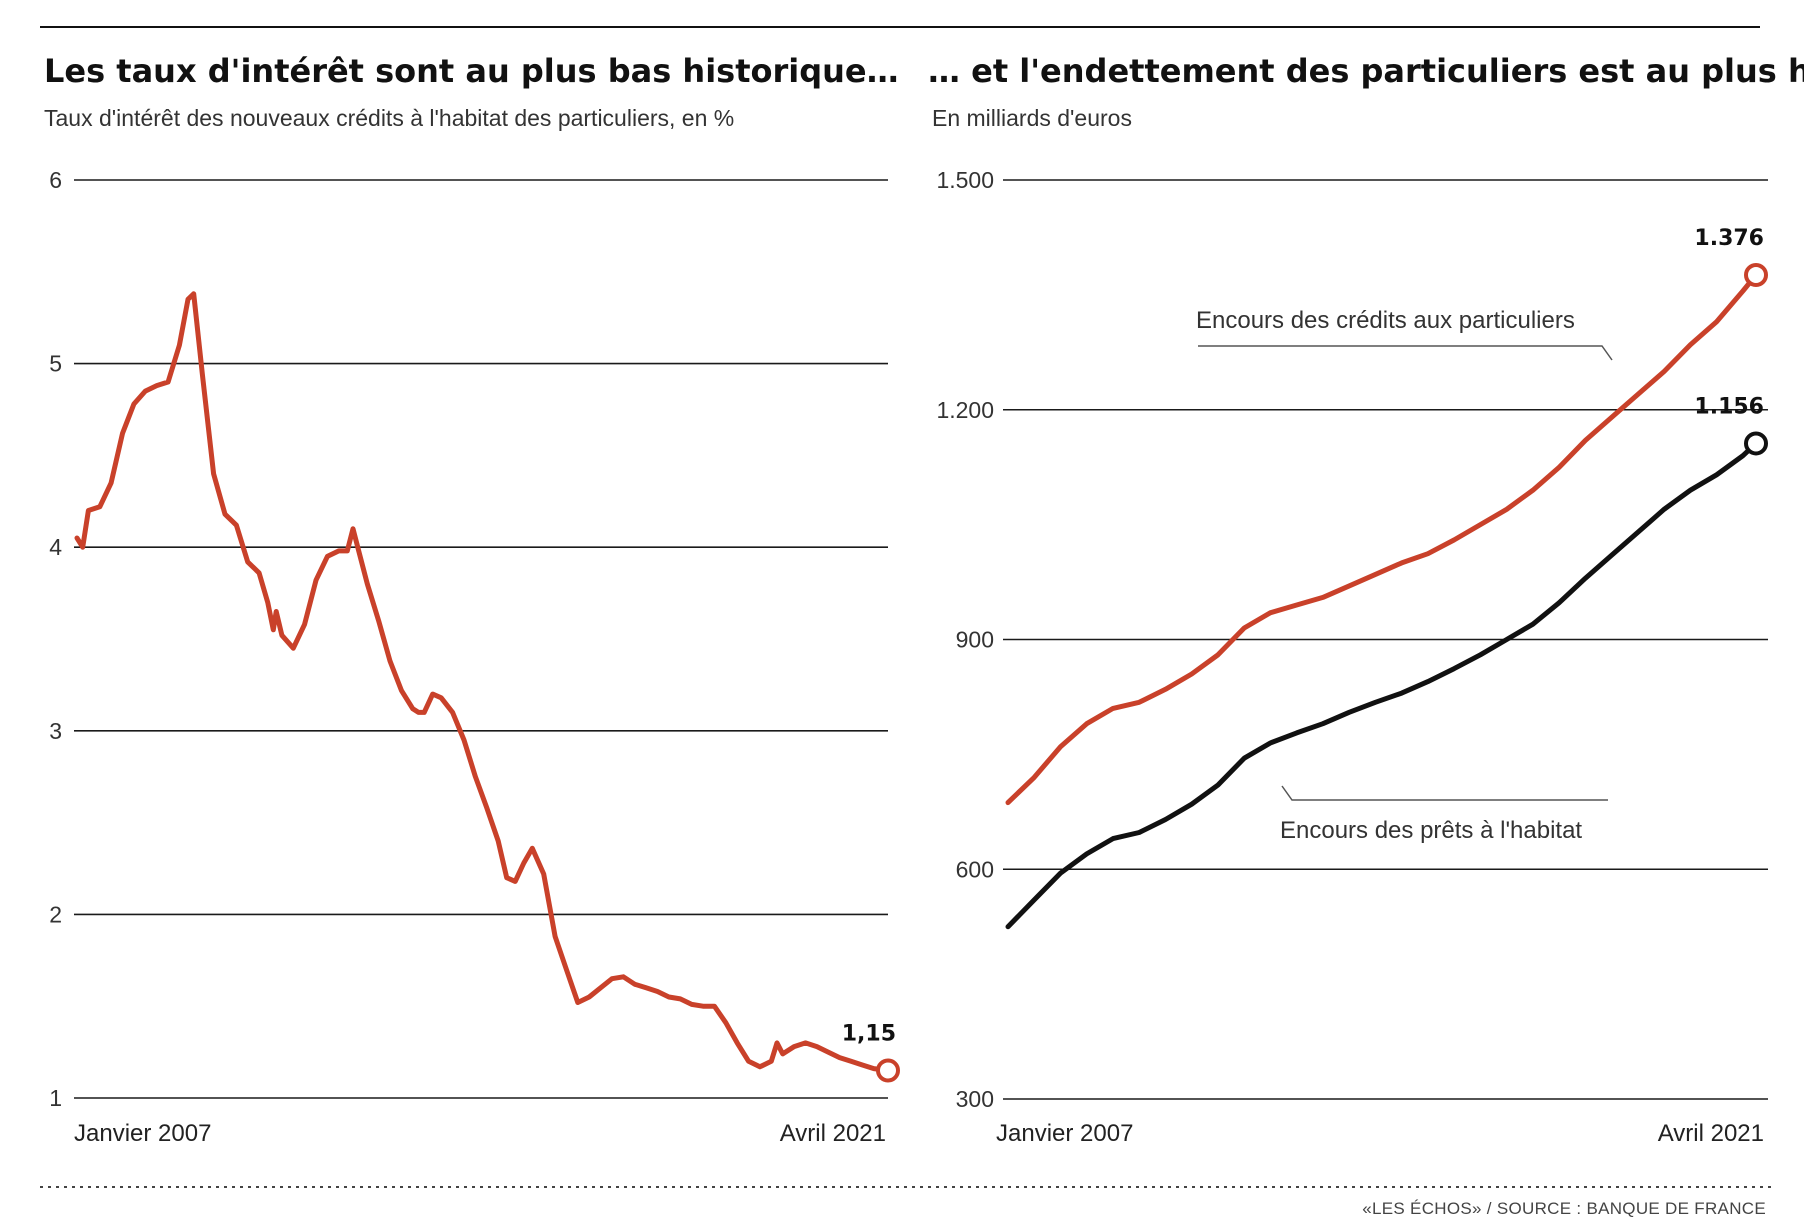 The image size is (1804, 1232). What do you see at coordinates (965, 180) in the screenshot?
I see `y-tick-label: 1.500` at bounding box center [965, 180].